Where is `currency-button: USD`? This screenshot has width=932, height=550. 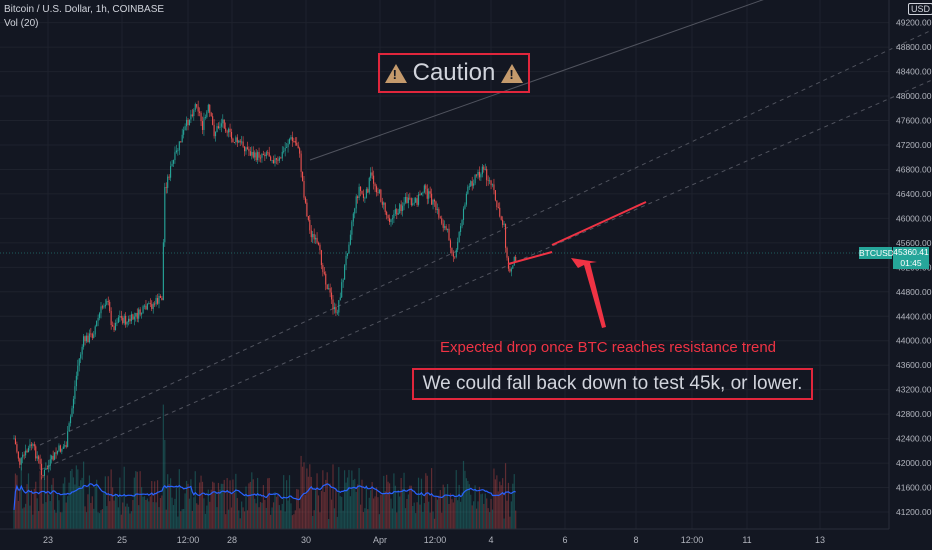 currency-button: USD is located at coordinates (920, 9).